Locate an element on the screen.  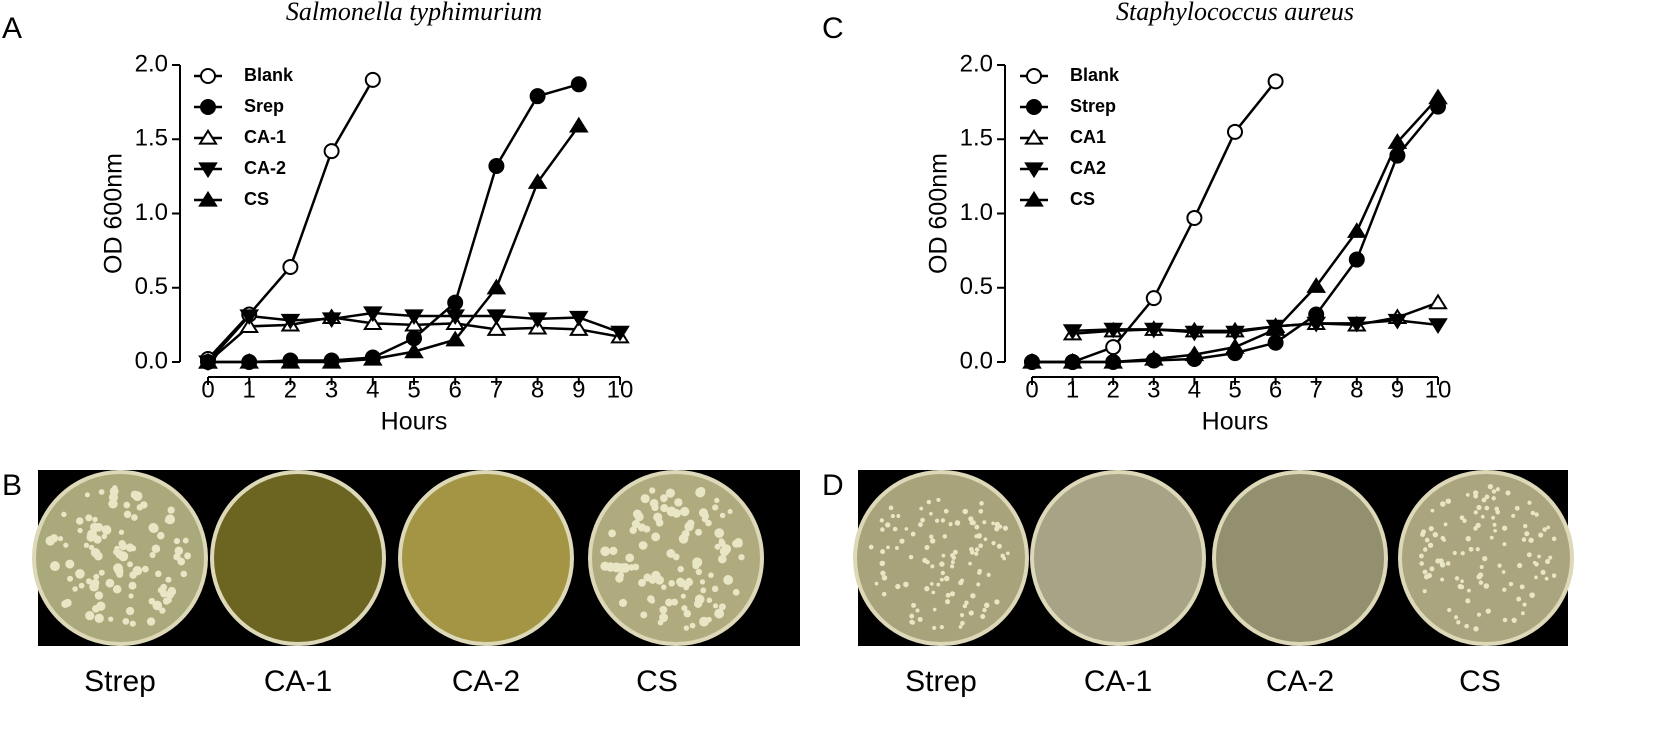
plate-label: CA-2 is located at coordinates (1300, 681).